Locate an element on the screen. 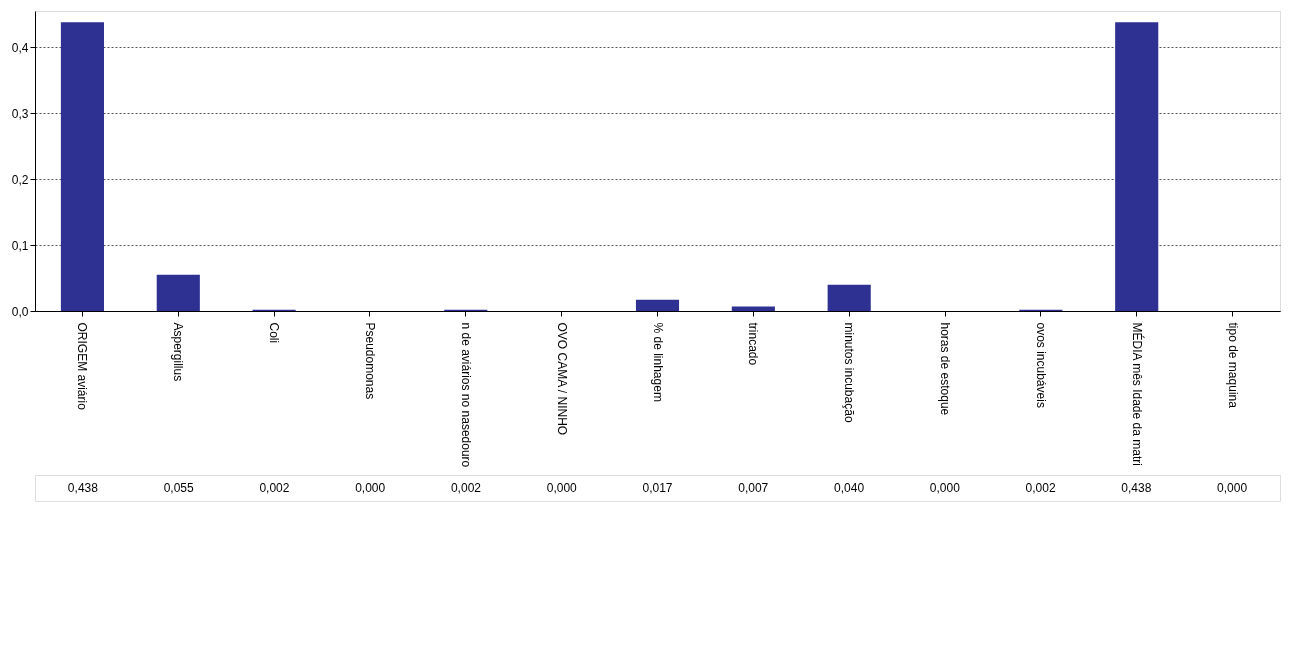 The height and width of the screenshot is (669, 1311). x-tick-label: Aspergillus is located at coordinates (178, 352).